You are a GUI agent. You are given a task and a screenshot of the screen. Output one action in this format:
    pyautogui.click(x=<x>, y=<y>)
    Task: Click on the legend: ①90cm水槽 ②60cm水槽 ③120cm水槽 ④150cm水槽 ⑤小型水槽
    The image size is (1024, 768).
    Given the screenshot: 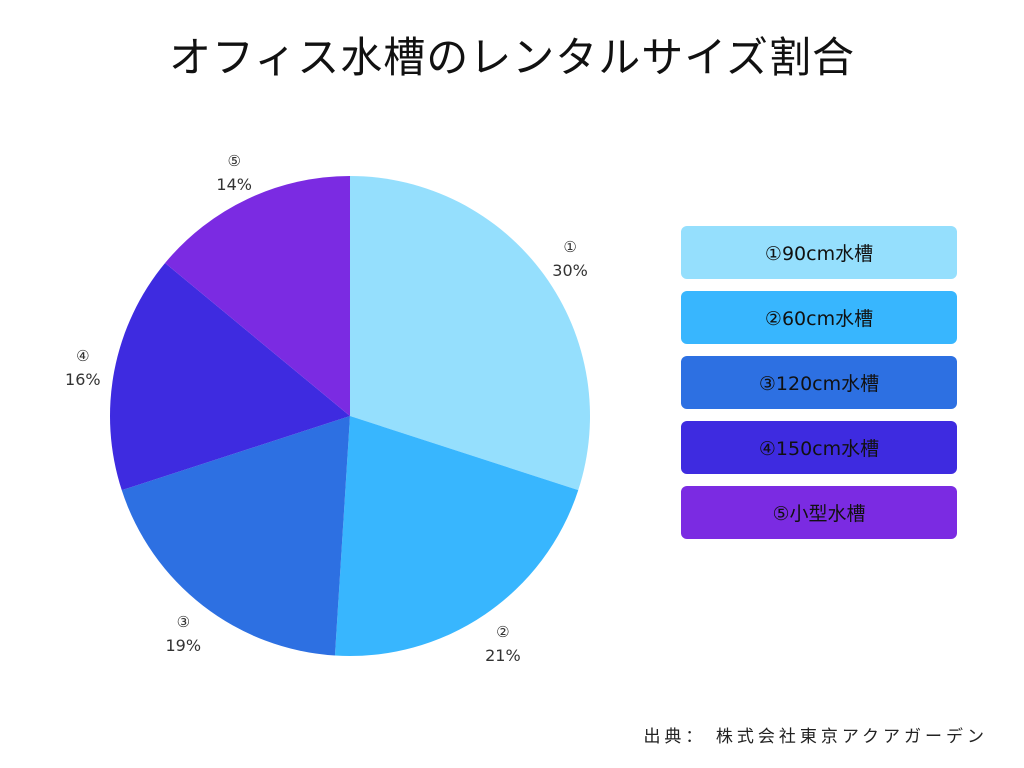 What is the action you would take?
    pyautogui.click(x=819, y=388)
    